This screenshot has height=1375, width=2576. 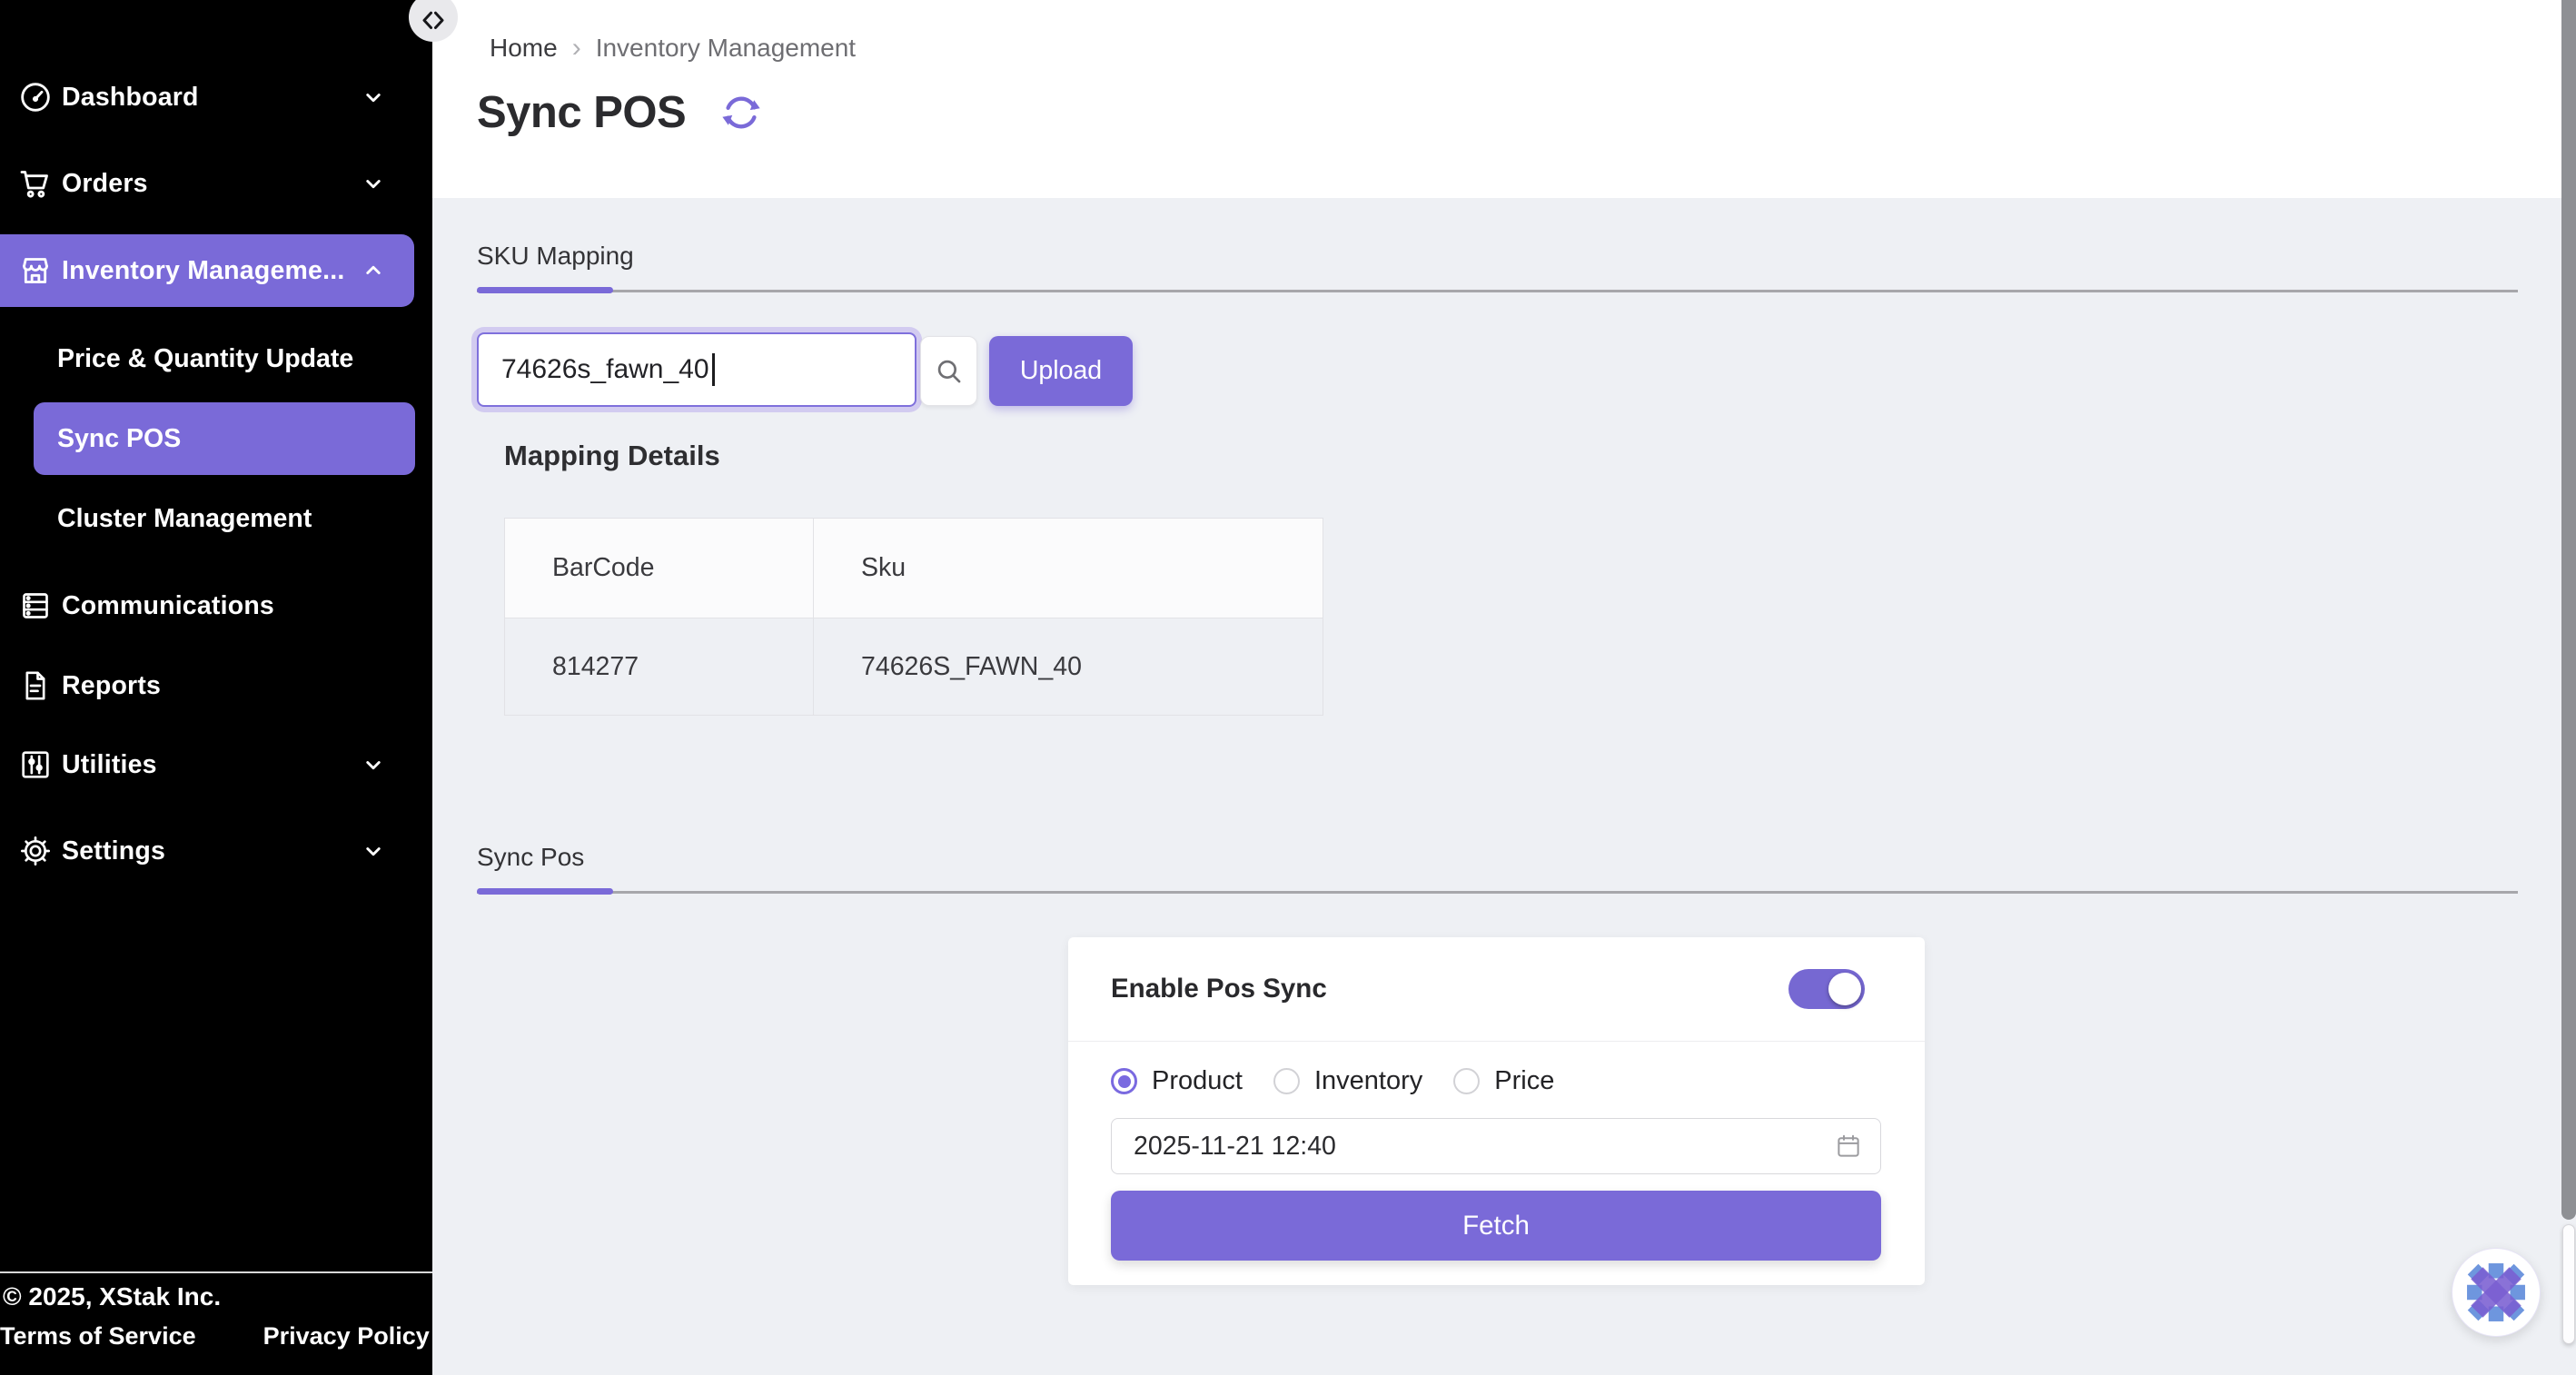 What do you see at coordinates (2568, 610) in the screenshot?
I see `scrollbar-track` at bounding box center [2568, 610].